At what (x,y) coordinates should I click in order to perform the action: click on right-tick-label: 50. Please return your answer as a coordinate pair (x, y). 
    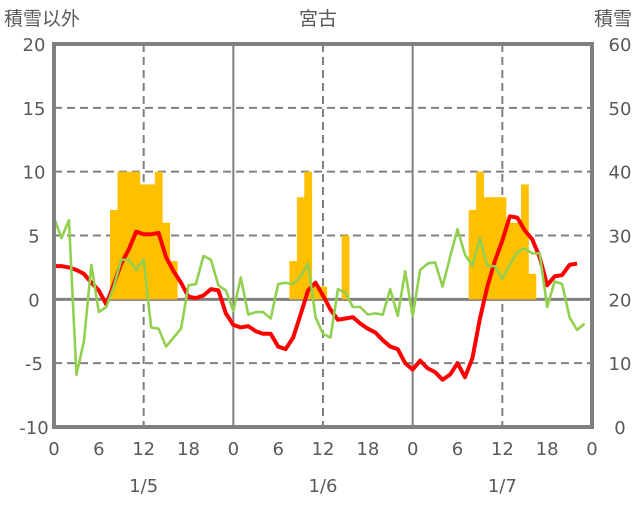
    Looking at the image, I should click on (620, 109).